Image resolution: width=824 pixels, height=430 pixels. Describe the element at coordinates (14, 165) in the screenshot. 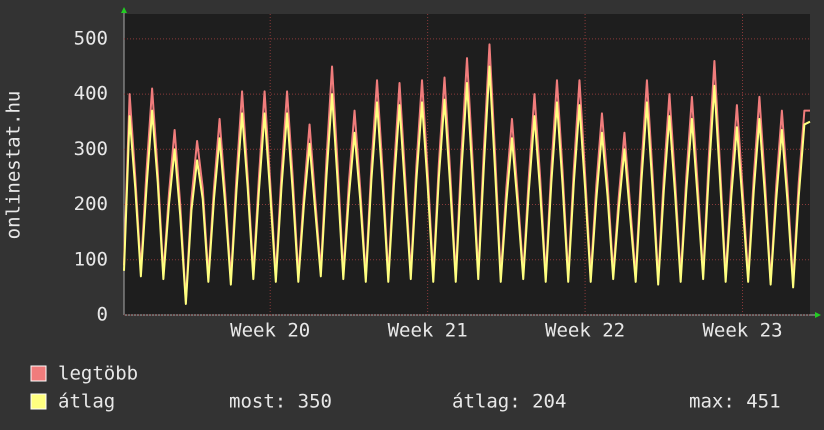

I see `y-axis-label: onlinestat.hu` at that location.